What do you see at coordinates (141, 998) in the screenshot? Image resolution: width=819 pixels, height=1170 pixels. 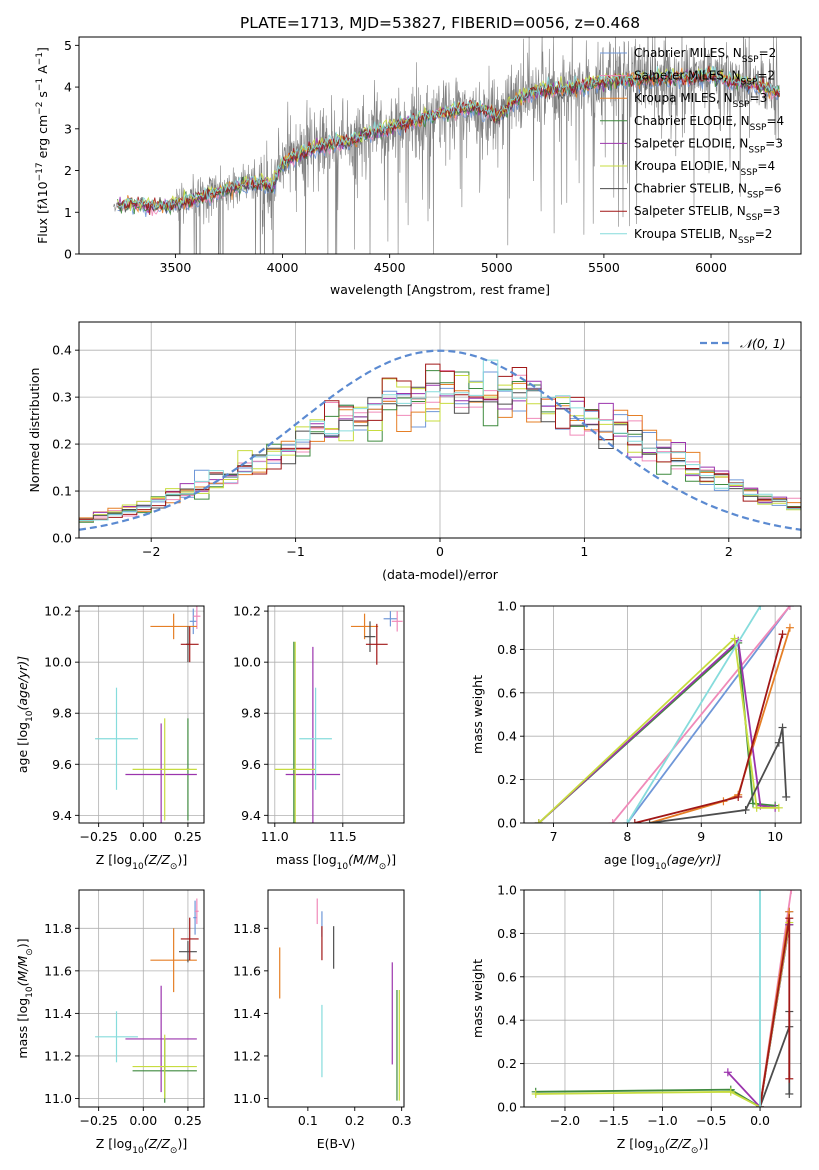 I see `grid` at bounding box center [141, 998].